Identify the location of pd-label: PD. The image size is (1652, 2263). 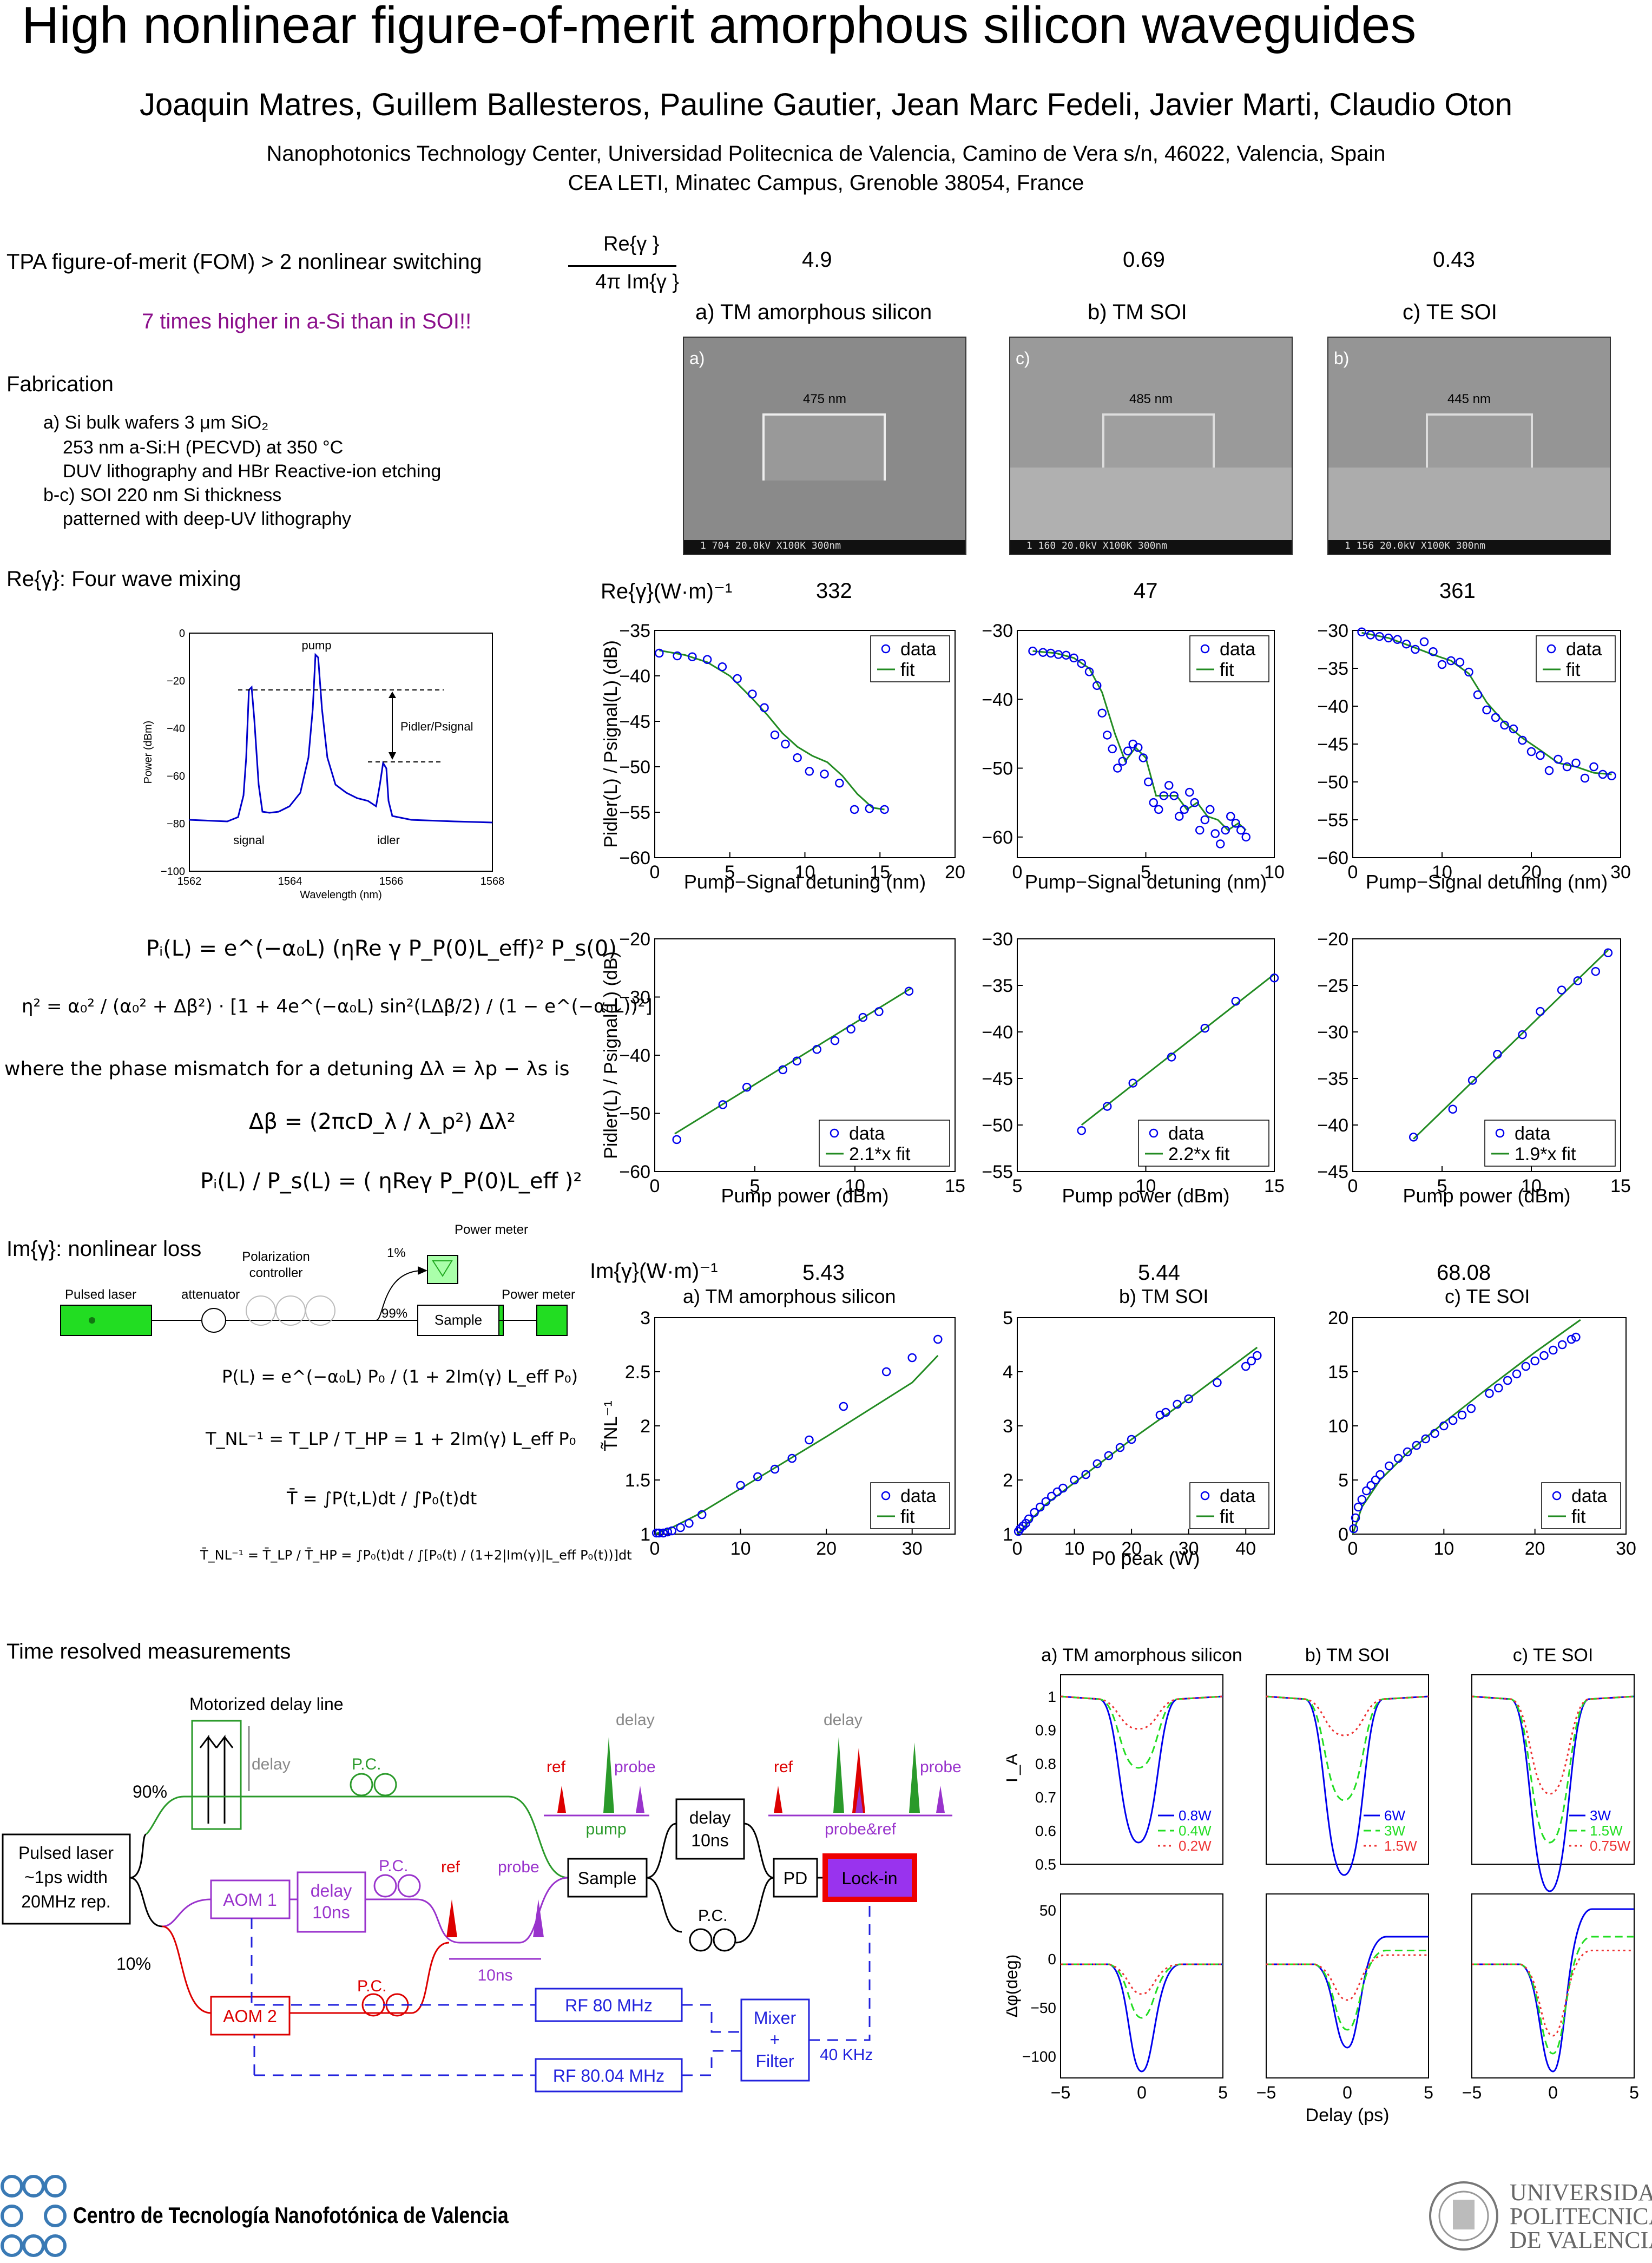
(795, 1879).